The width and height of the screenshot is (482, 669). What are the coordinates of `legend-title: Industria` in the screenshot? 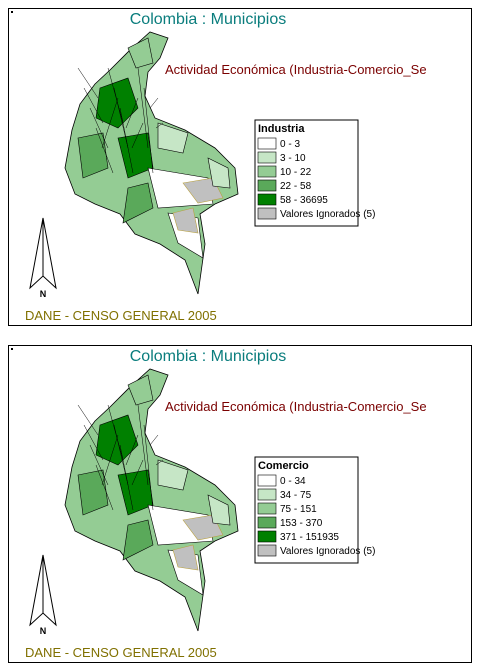 It's located at (281, 129).